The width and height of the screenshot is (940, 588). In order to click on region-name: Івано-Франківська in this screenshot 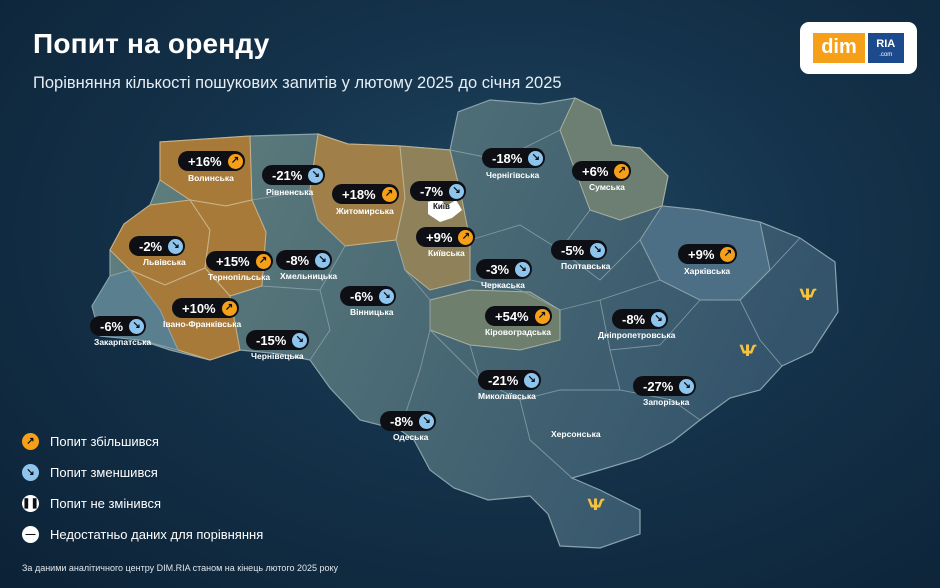, I will do `click(202, 324)`.